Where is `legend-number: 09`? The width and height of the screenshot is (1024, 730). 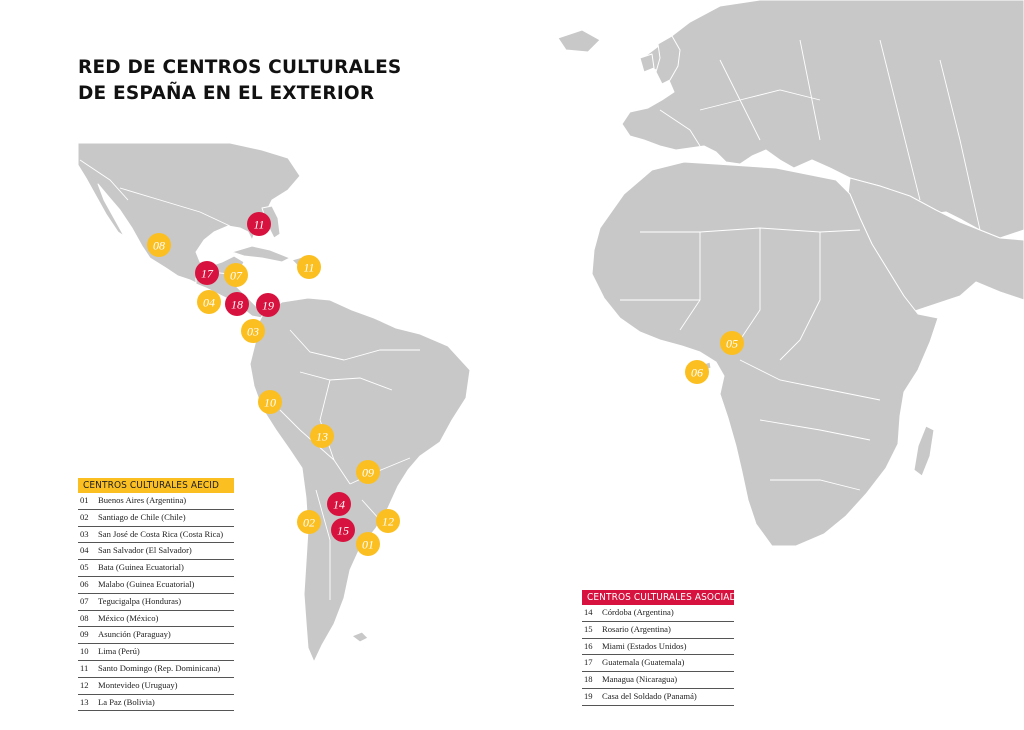 legend-number: 09 is located at coordinates (84, 634).